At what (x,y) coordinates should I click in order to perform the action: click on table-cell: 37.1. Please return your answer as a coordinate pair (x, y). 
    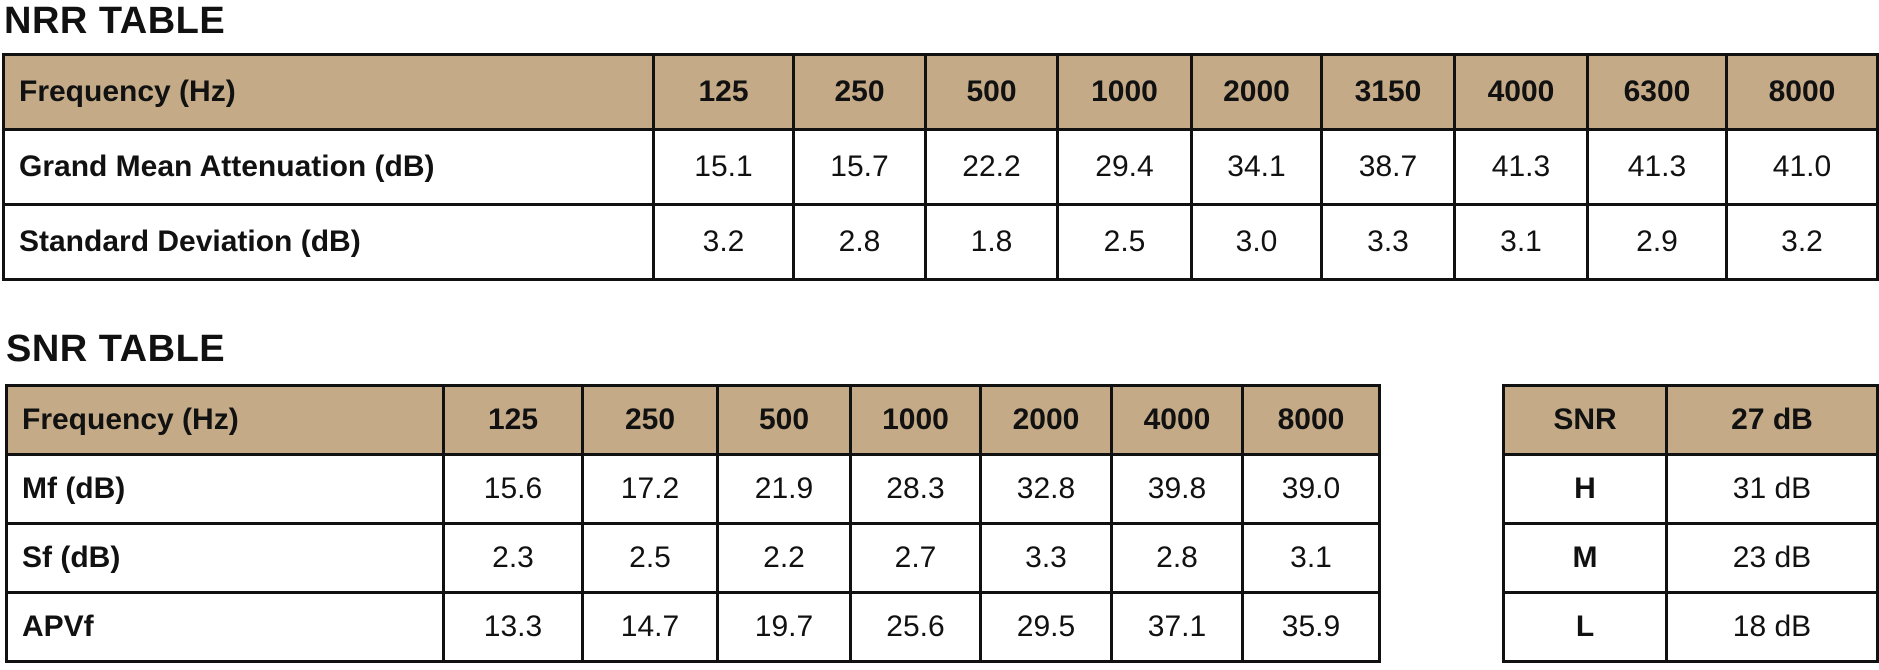
    Looking at the image, I should click on (1177, 627).